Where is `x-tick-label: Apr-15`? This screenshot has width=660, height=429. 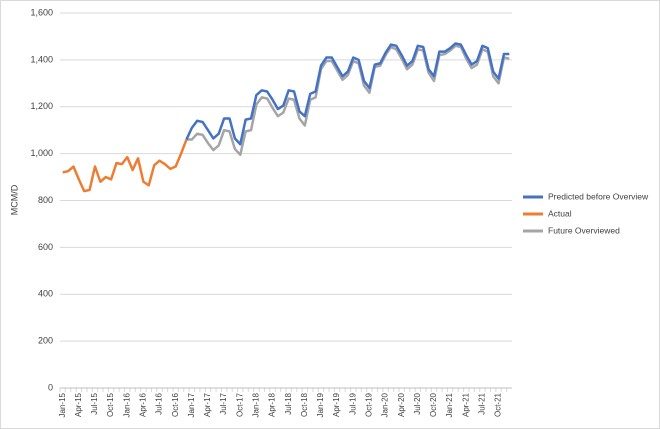 x-tick-label: Apr-15 is located at coordinates (78, 404).